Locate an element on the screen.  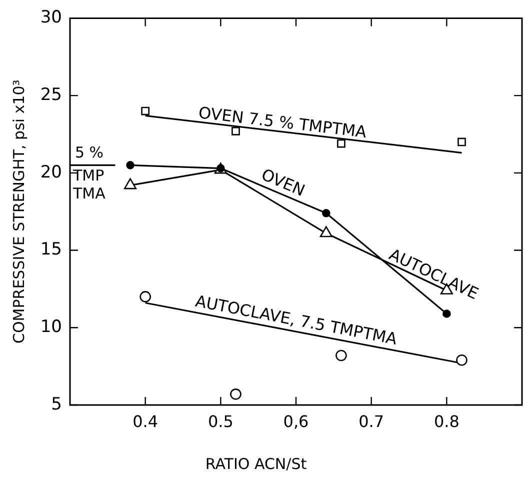
text: OVEN 7.5 % TMPTMA is located at coordinates (283, 122).